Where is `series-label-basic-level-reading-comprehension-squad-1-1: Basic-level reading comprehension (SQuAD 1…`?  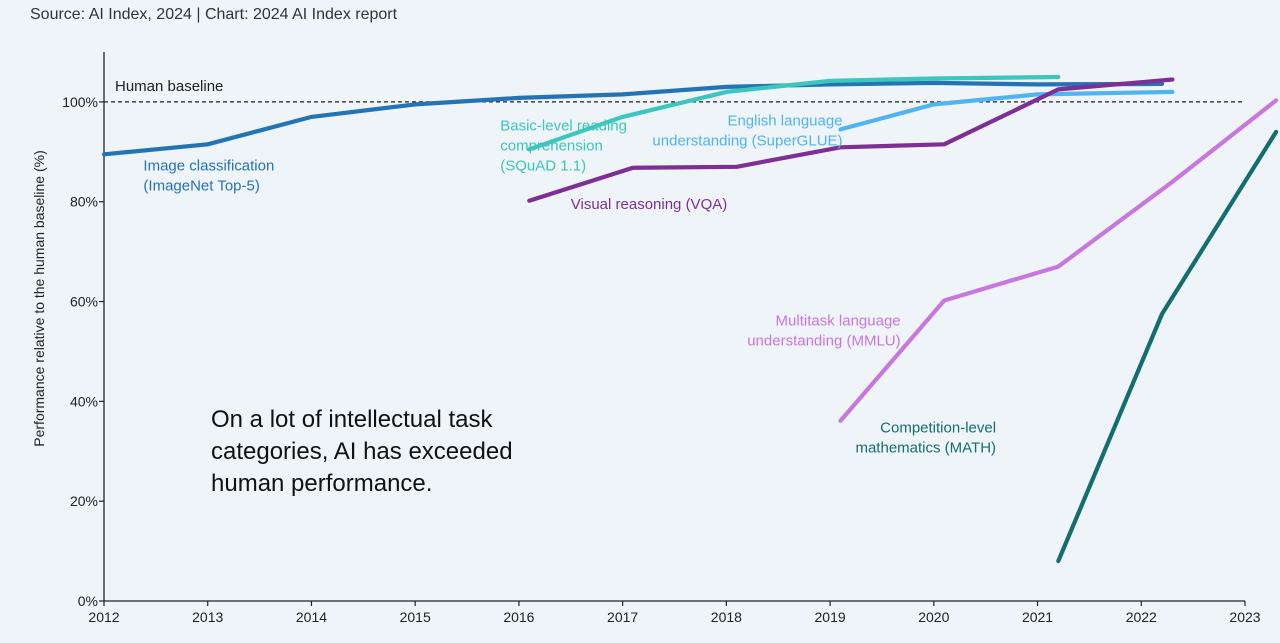 series-label-basic-level-reading-comprehension-squad-1-1: Basic-level reading comprehension (SQuAD 1… is located at coordinates (563, 145).